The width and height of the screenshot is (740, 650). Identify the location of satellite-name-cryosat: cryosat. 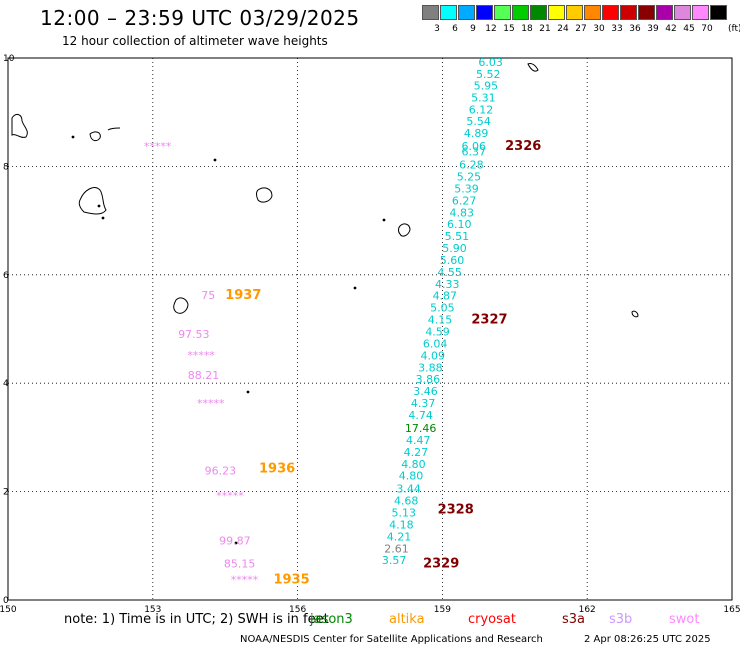
(492, 619).